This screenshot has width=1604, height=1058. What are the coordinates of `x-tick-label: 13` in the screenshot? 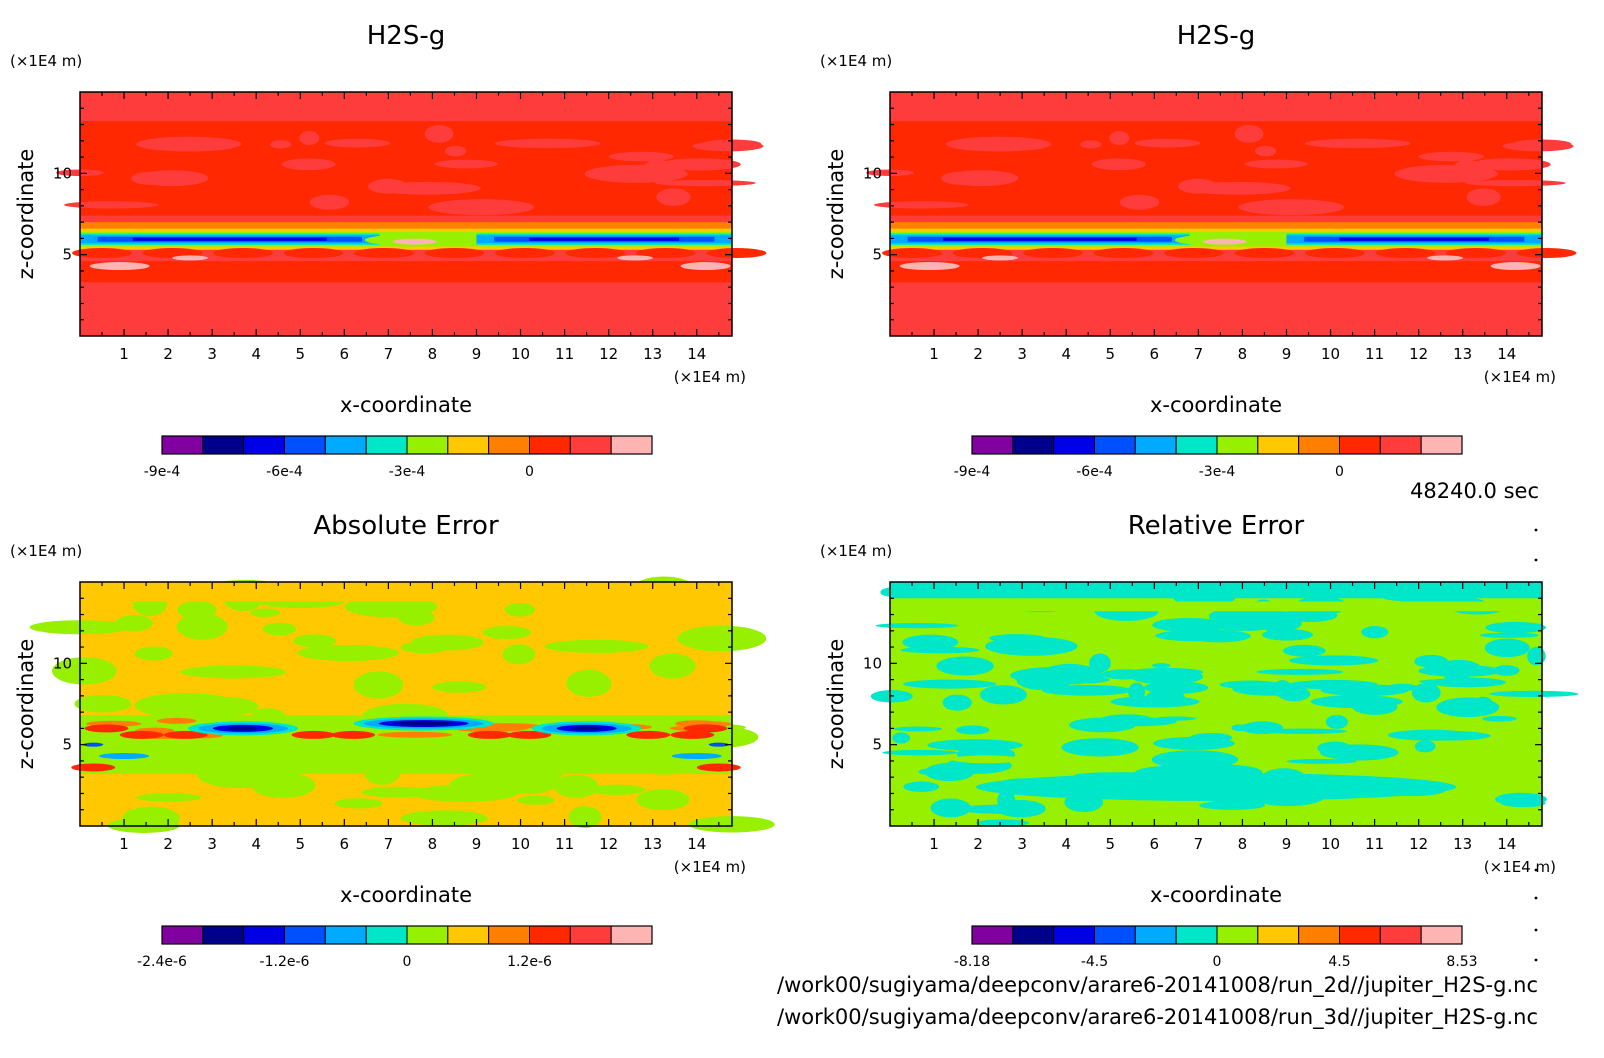 It's located at (652, 354).